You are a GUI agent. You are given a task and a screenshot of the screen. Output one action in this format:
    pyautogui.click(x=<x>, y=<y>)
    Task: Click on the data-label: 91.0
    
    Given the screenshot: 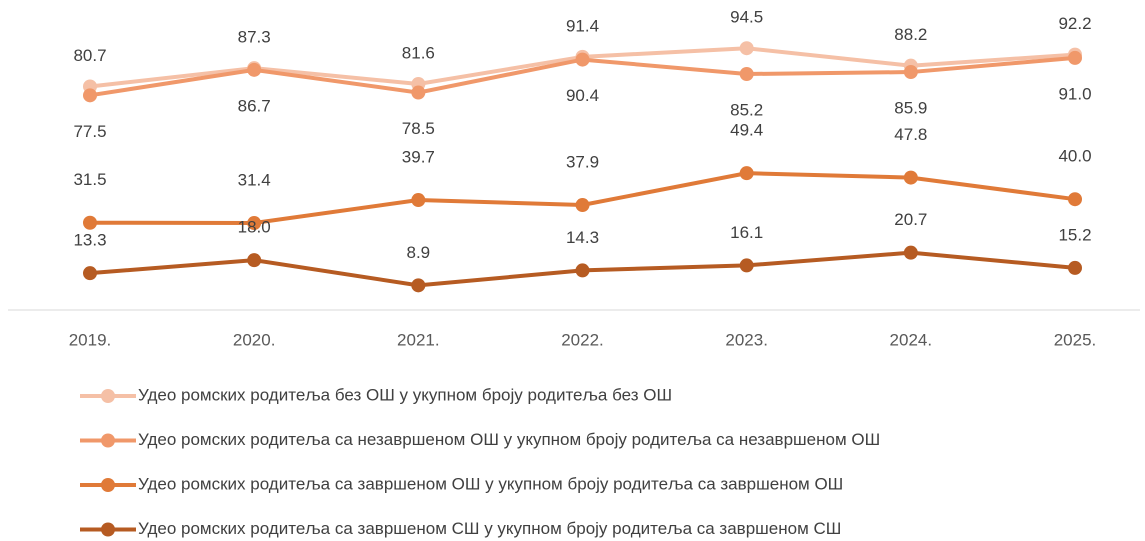 What is the action you would take?
    pyautogui.click(x=1074, y=93)
    